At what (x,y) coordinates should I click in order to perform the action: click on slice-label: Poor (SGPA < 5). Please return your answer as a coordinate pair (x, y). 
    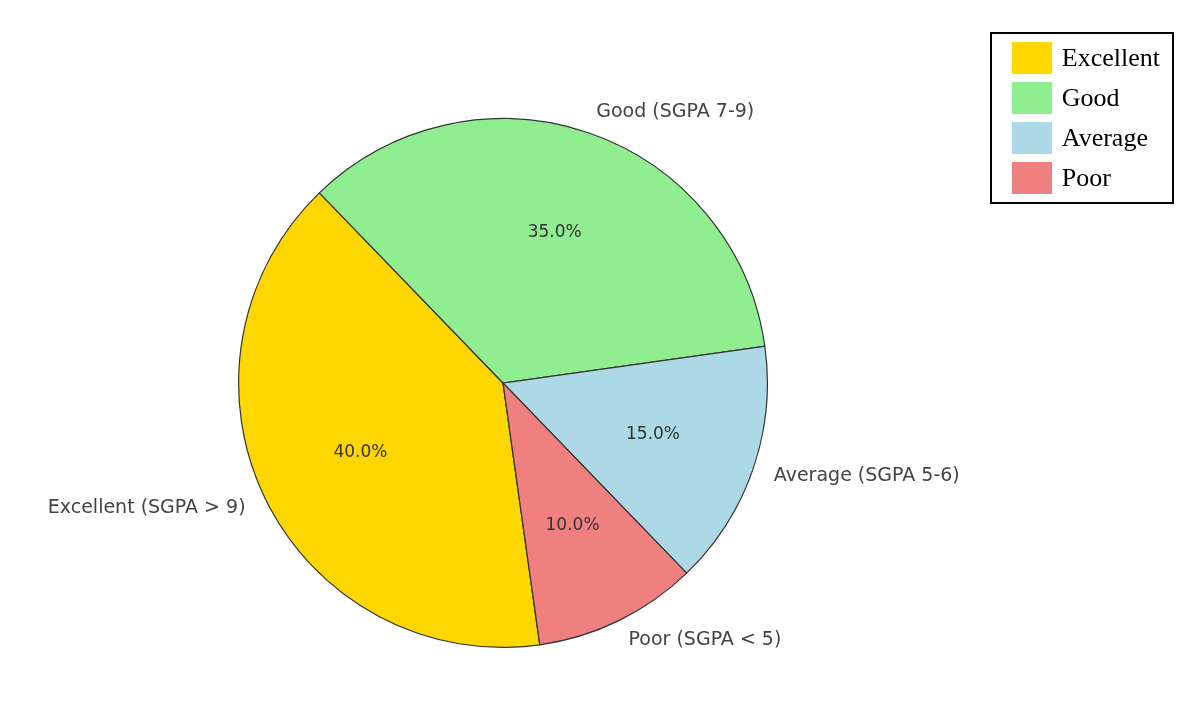
    Looking at the image, I should click on (705, 638).